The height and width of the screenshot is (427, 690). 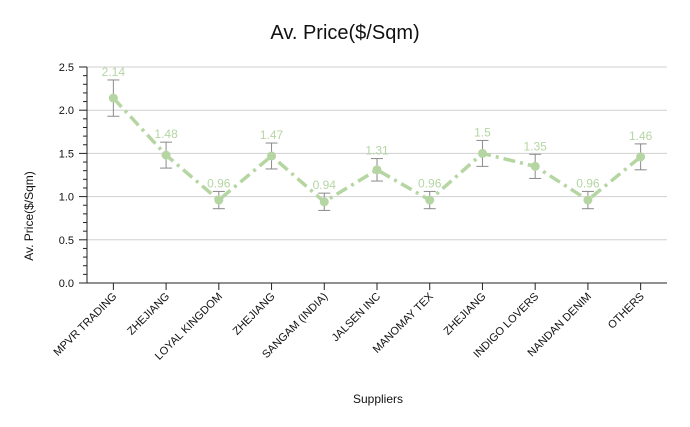 What do you see at coordinates (325, 185) in the screenshot?
I see `data-label: 0.94` at bounding box center [325, 185].